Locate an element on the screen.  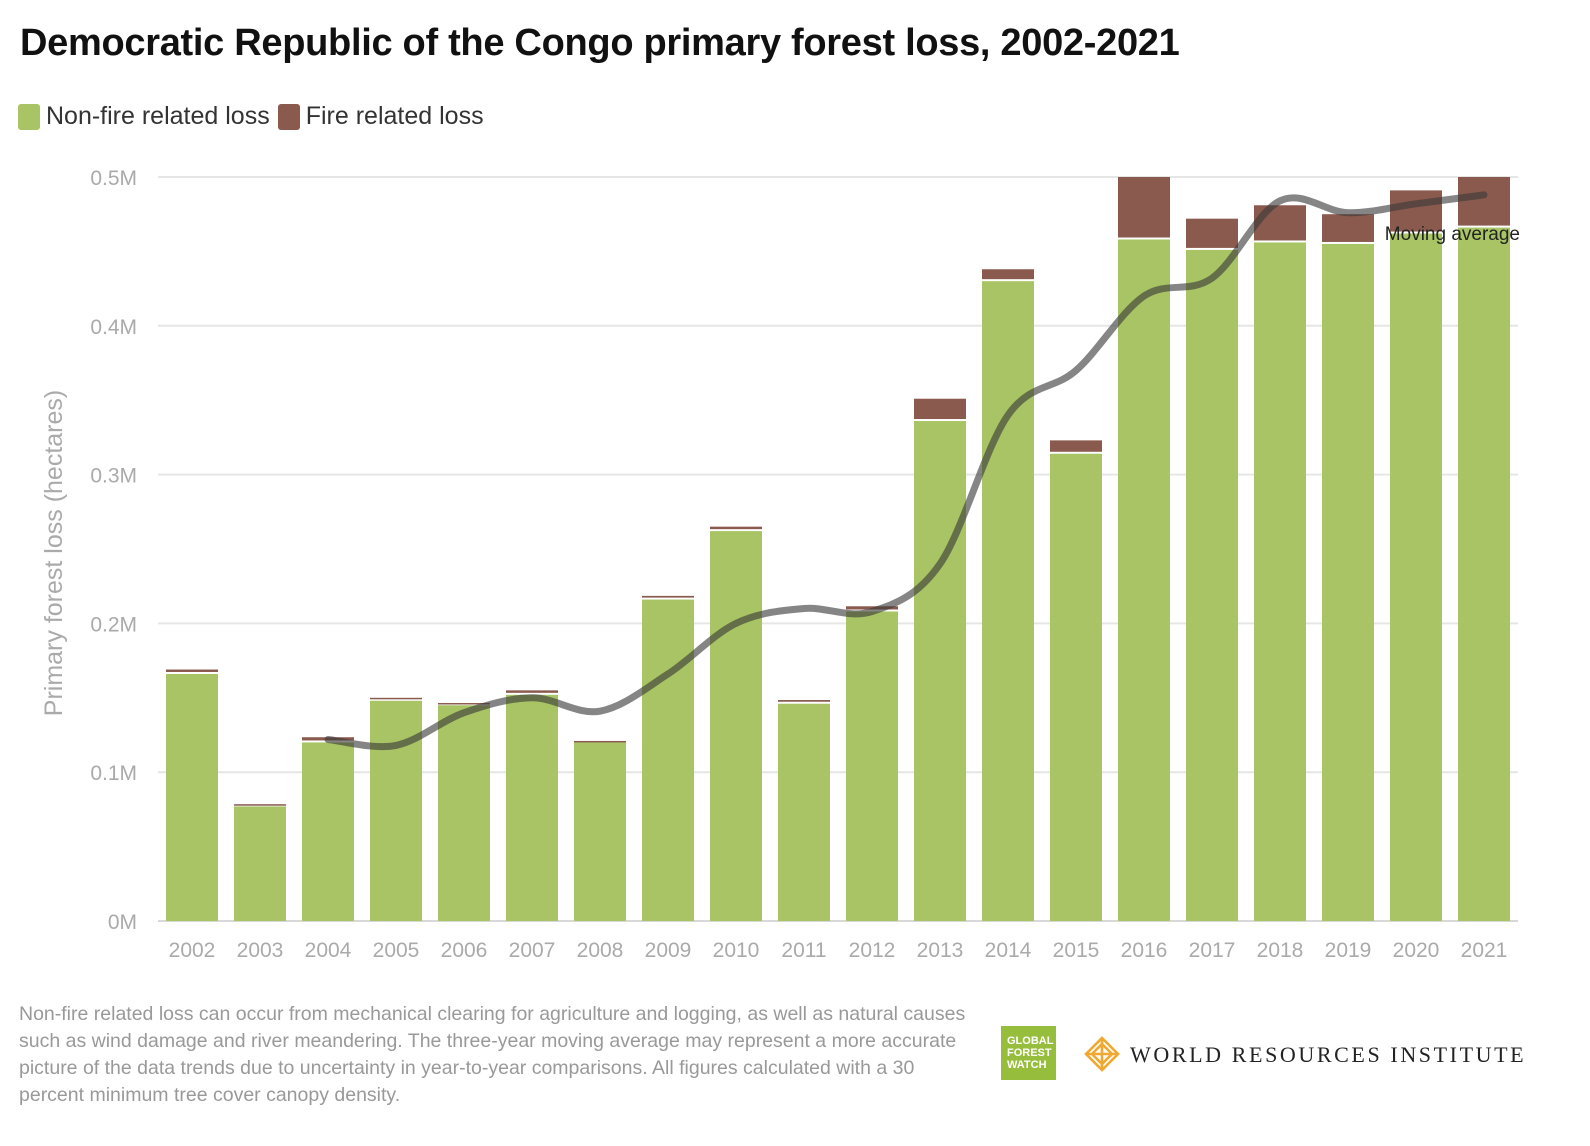
legend-item-fire: Fire related loss is located at coordinates (380, 116).